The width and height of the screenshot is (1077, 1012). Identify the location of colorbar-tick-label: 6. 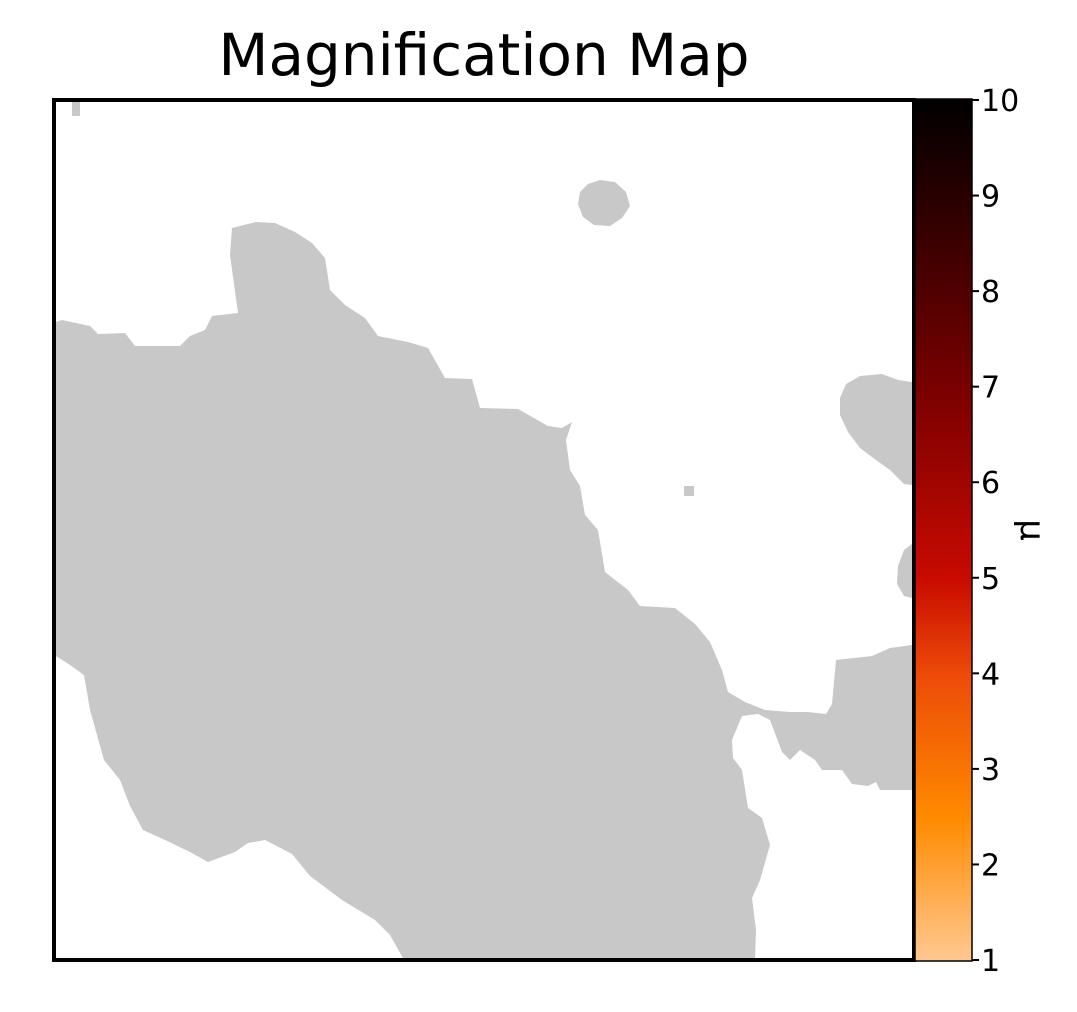
(990, 483).